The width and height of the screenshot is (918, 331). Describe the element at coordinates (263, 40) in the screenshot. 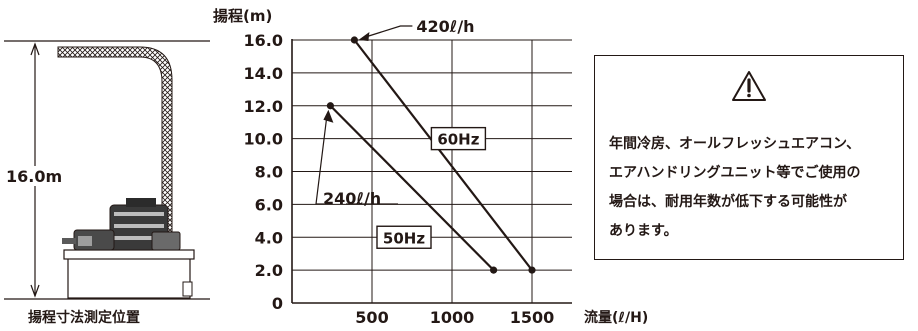

I see `y-tick-label: 16.0` at that location.